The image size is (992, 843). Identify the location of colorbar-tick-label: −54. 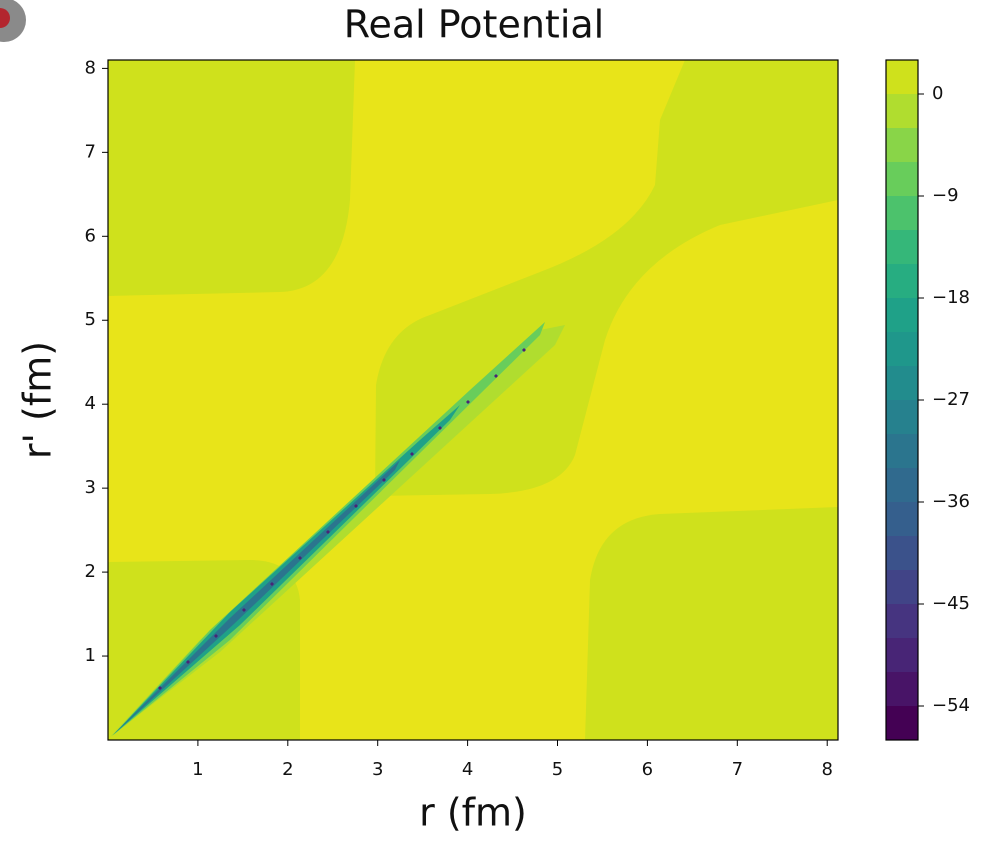
(951, 705).